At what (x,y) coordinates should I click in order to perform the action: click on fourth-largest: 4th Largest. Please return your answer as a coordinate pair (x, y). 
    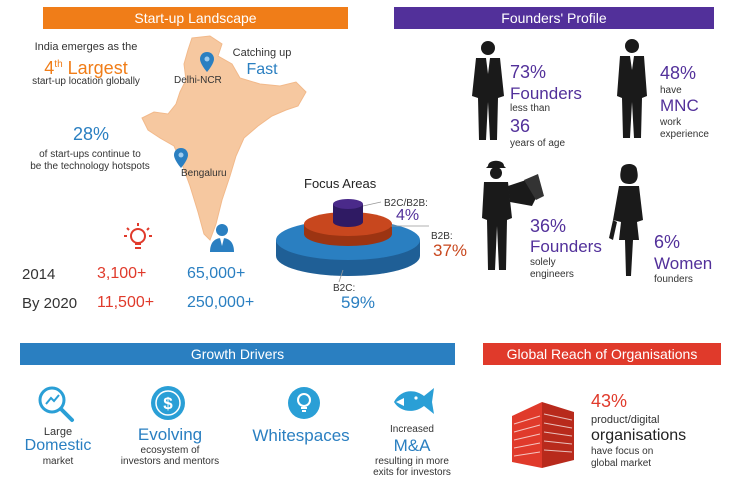
    Looking at the image, I should click on (86, 66).